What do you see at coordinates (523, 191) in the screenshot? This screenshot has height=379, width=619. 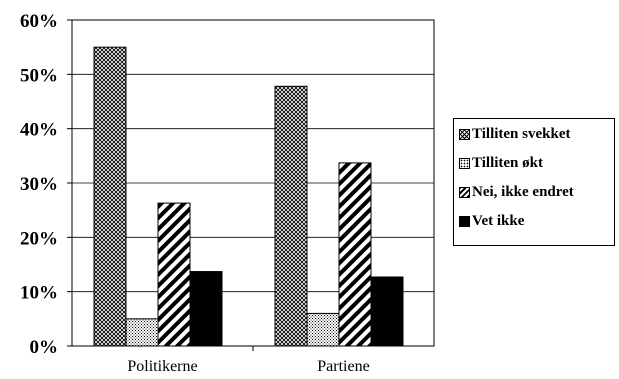 I see `legend-label: Nei, ikke endret` at bounding box center [523, 191].